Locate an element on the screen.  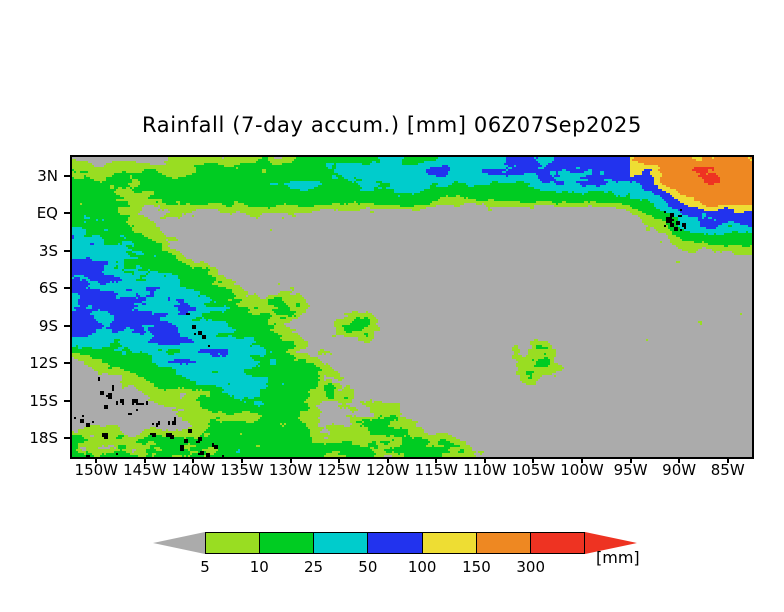
x-axis-tick-label: 90W is located at coordinates (679, 470).